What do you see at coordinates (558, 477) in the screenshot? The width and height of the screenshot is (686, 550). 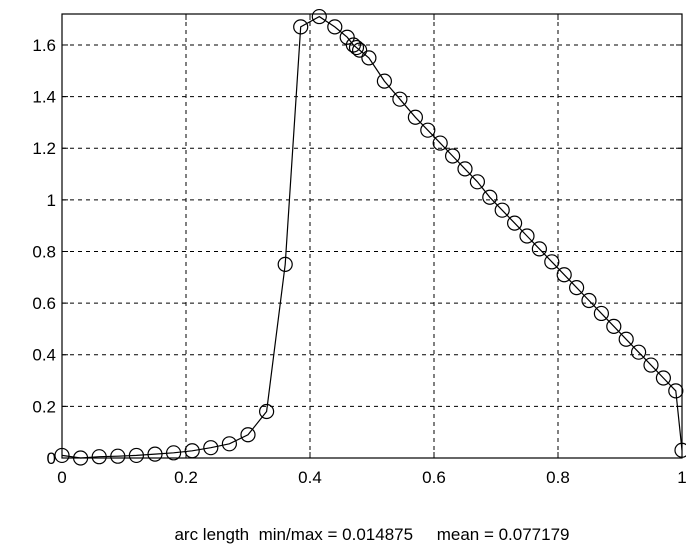 I see `x-tick-label: 0.8` at bounding box center [558, 477].